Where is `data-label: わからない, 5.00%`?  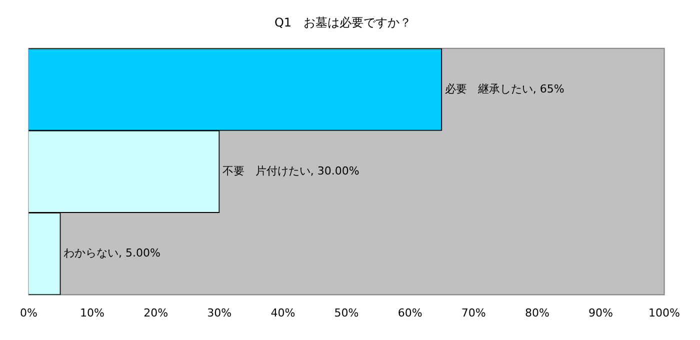
data-label: わからない, 5.00% is located at coordinates (112, 253).